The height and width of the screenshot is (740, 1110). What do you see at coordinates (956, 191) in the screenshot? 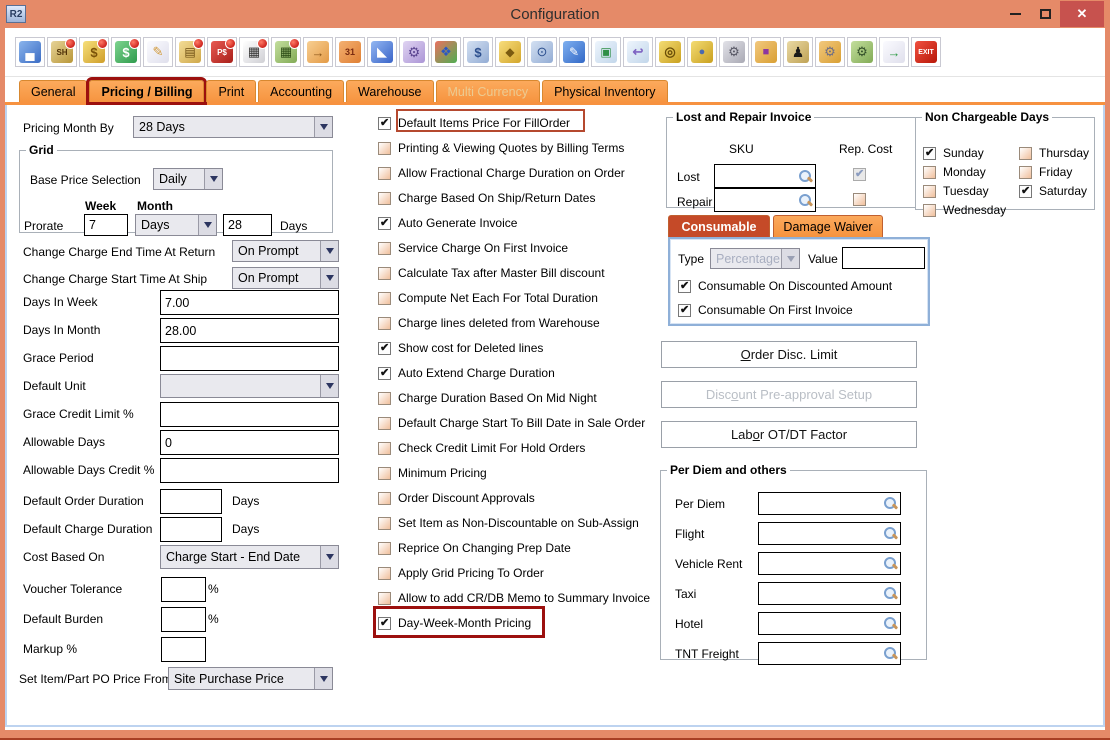
I see `checkbox-tuesday: Tuesday` at bounding box center [956, 191].